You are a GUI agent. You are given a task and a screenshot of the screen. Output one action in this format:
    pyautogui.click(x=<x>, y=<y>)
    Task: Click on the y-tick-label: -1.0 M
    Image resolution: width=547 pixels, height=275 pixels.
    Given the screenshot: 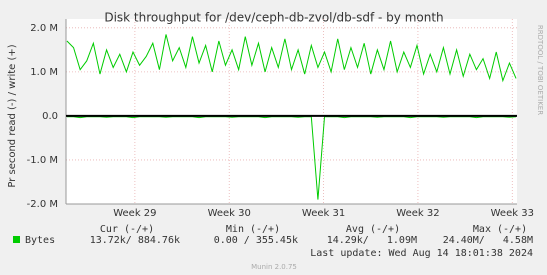 What is the action you would take?
    pyautogui.click(x=42, y=160)
    